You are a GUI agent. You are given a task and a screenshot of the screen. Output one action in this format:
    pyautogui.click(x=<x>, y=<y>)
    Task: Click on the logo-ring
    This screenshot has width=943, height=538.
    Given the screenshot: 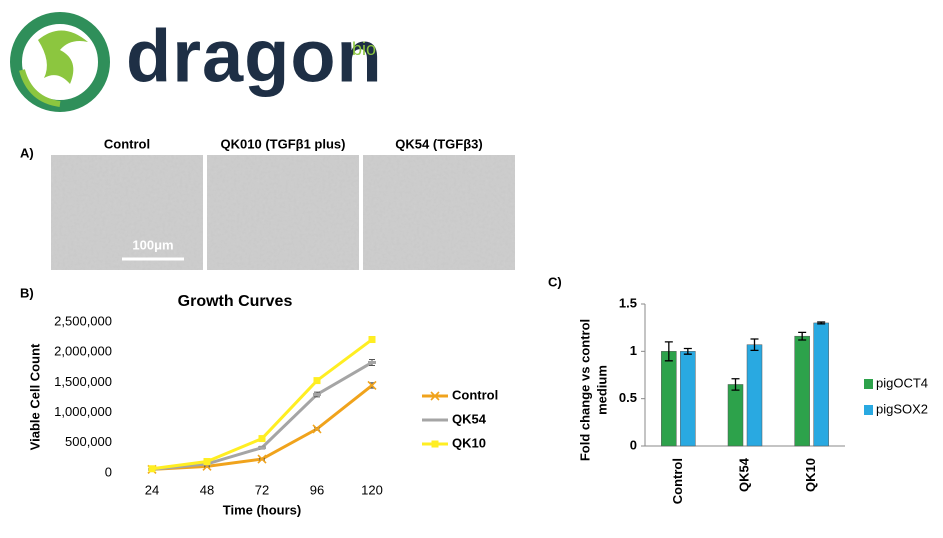 What is the action you would take?
    pyautogui.click(x=60, y=62)
    